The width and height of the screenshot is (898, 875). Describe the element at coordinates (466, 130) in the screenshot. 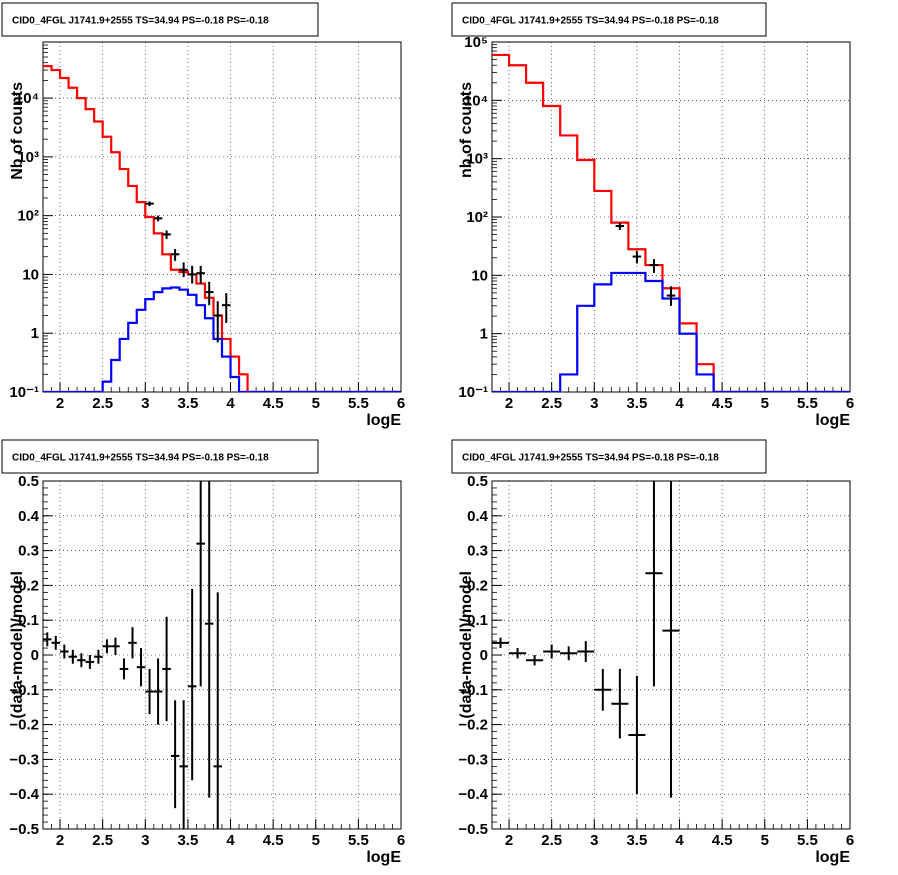

I see `y-axis-label: nb of counts` at that location.